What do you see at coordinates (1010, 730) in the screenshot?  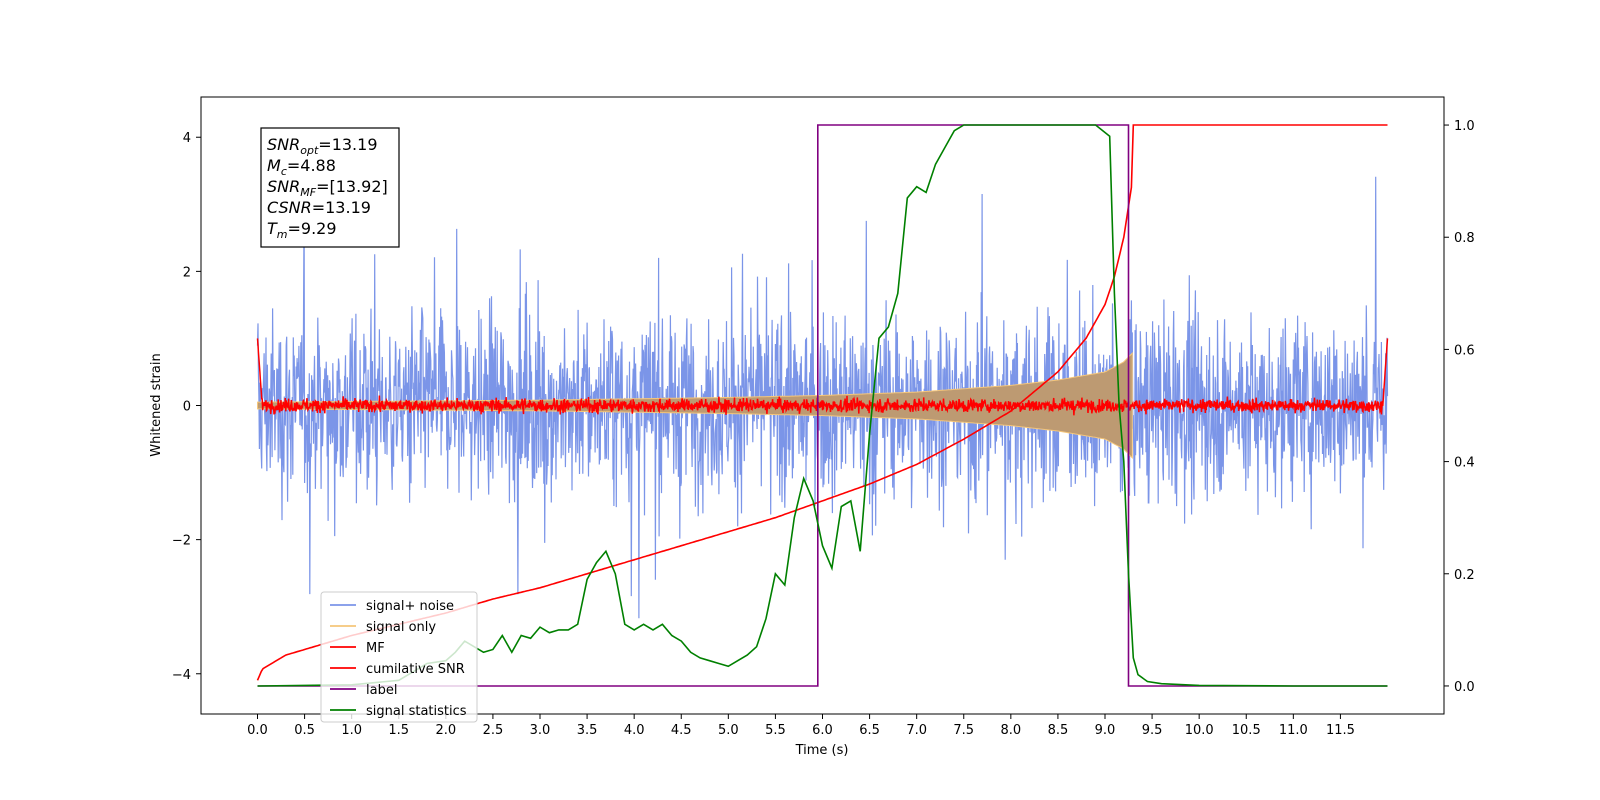 I see `x-tick-label: 8.0` at bounding box center [1010, 730].